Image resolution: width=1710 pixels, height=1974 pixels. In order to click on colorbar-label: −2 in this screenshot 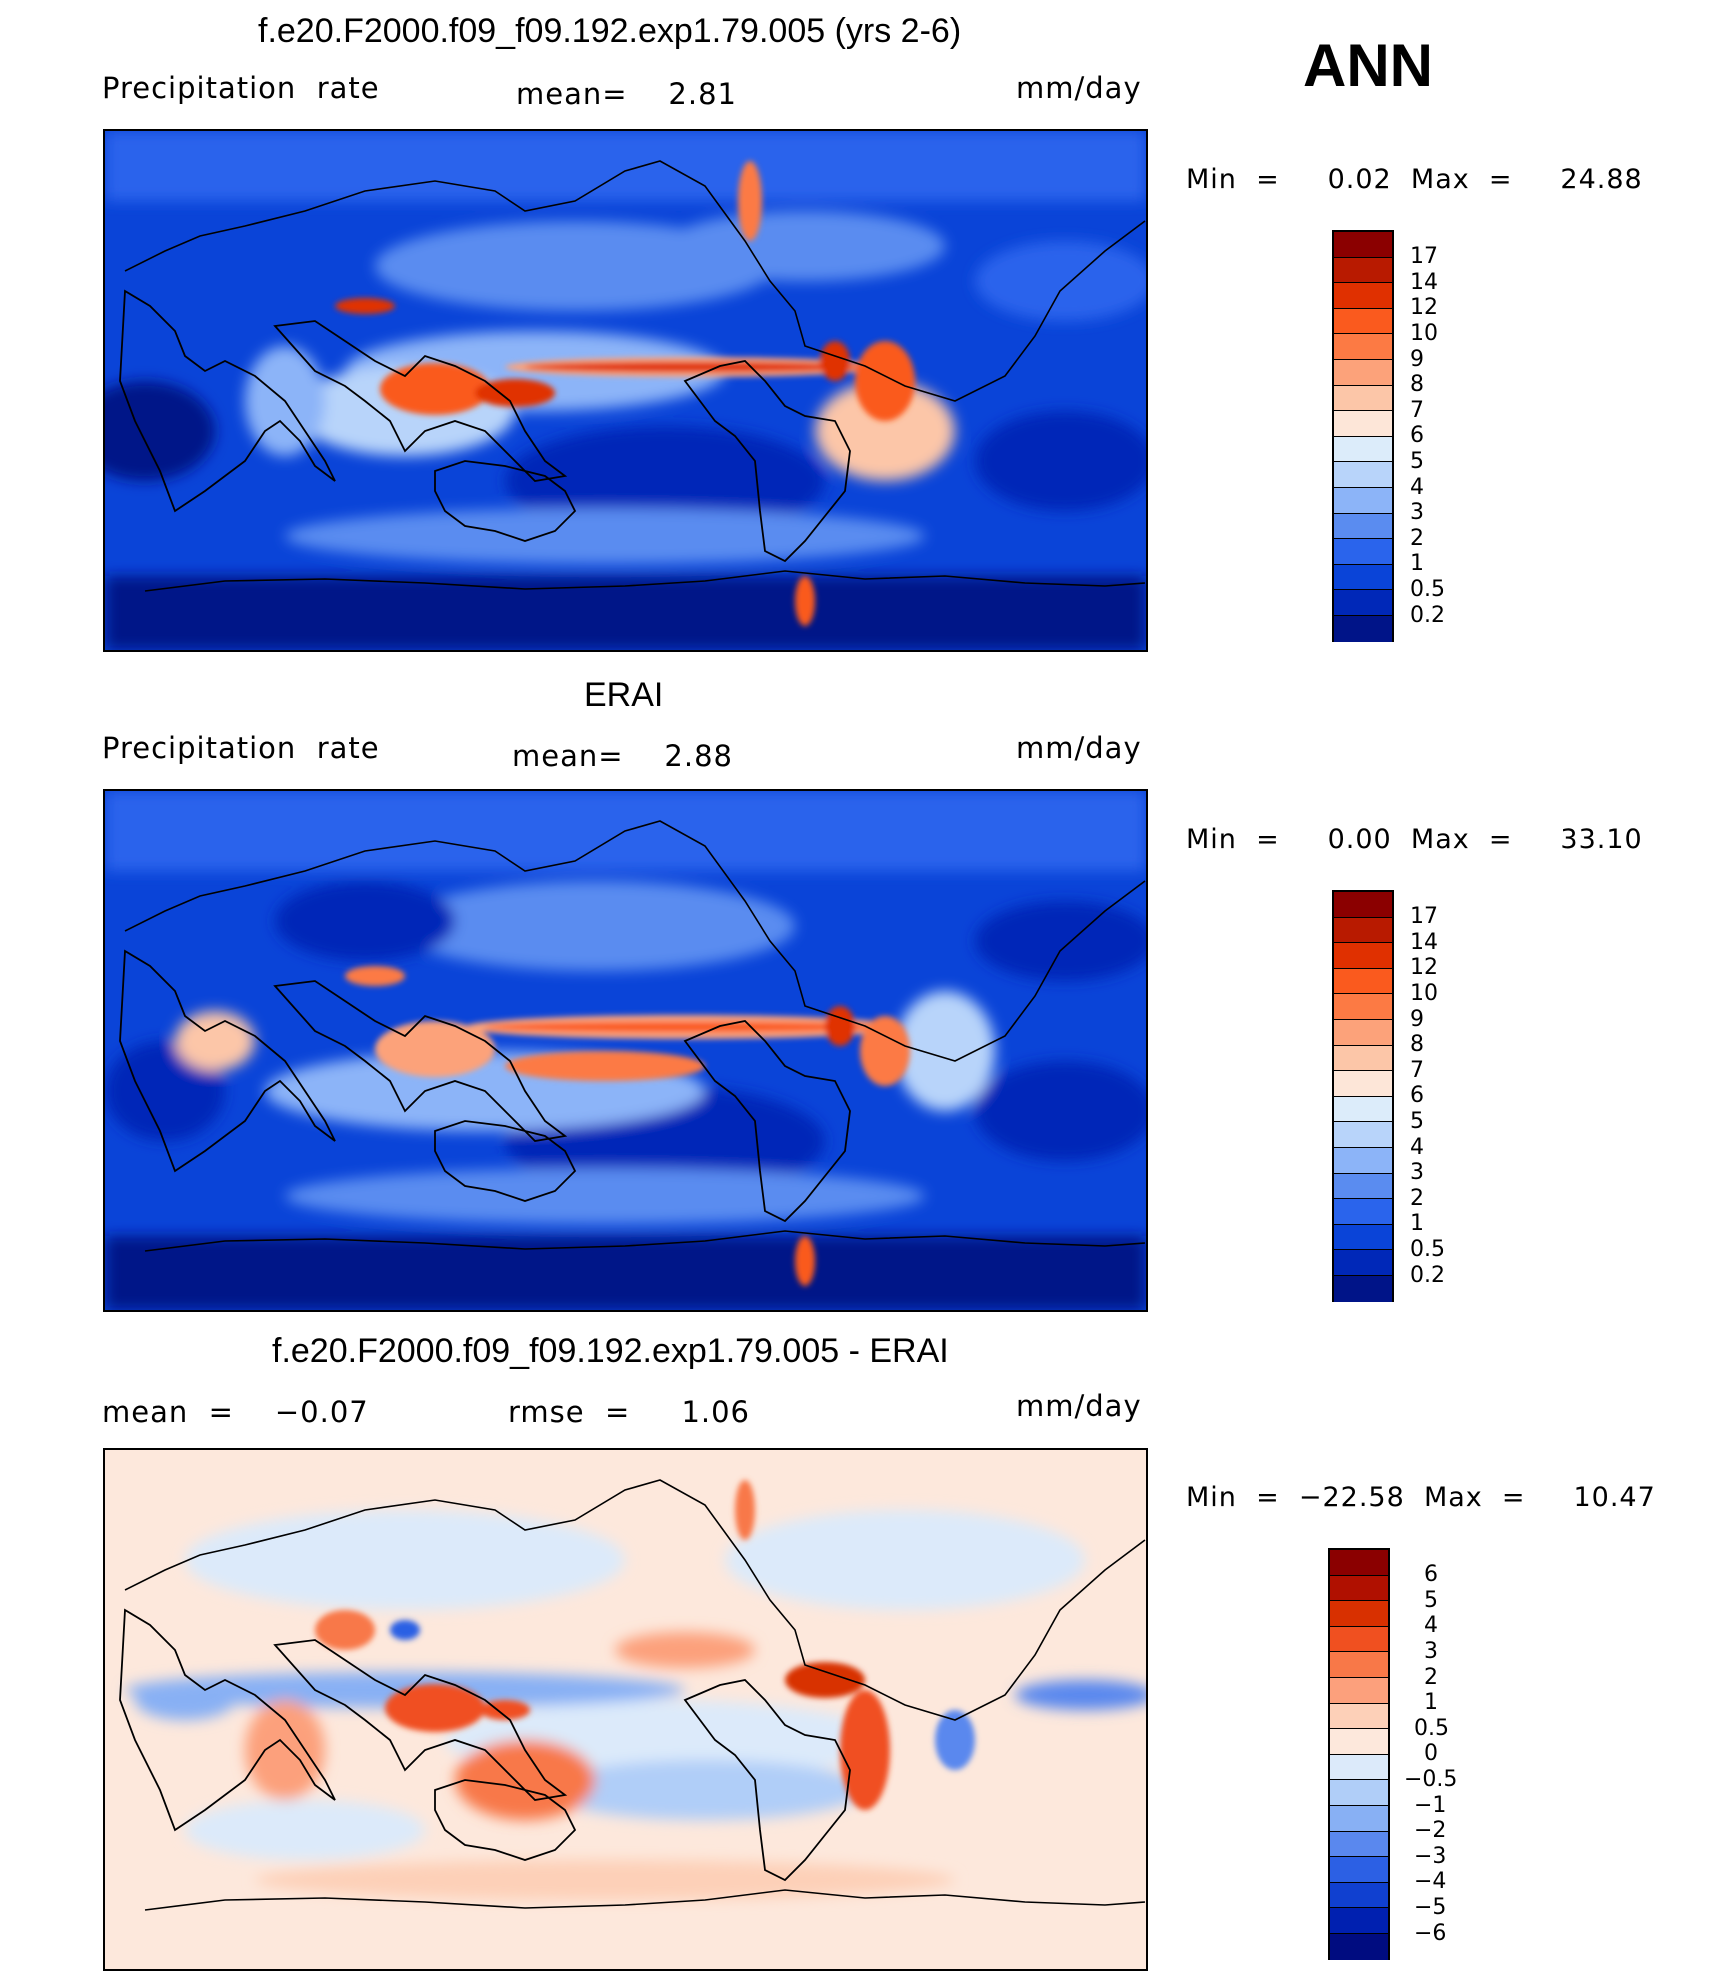, I will do `click(1430, 1830)`.